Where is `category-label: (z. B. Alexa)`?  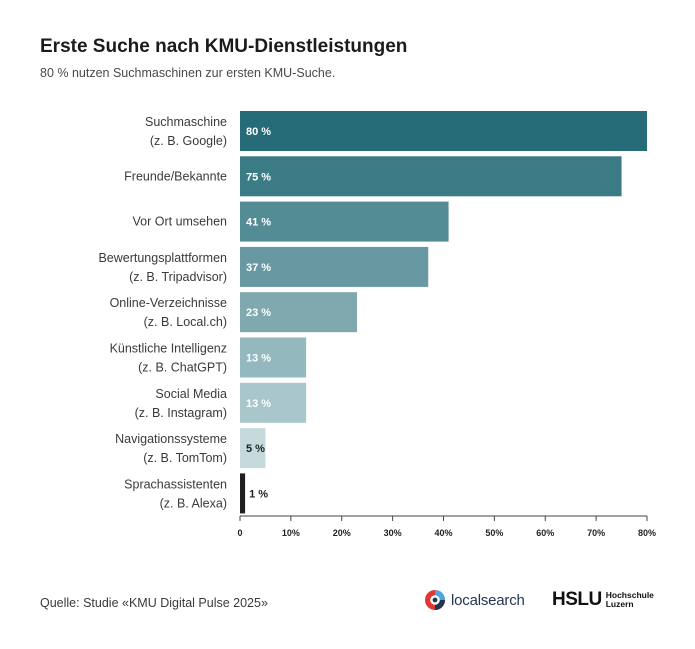 category-label: (z. B. Alexa) is located at coordinates (193, 503).